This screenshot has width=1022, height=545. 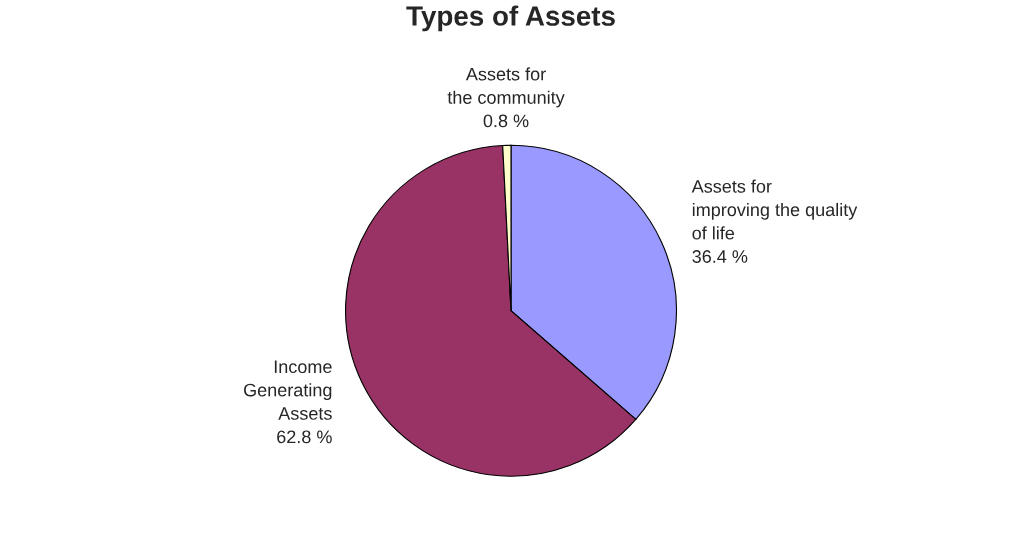 I want to click on data-label: 0.8 %, so click(x=506, y=121).